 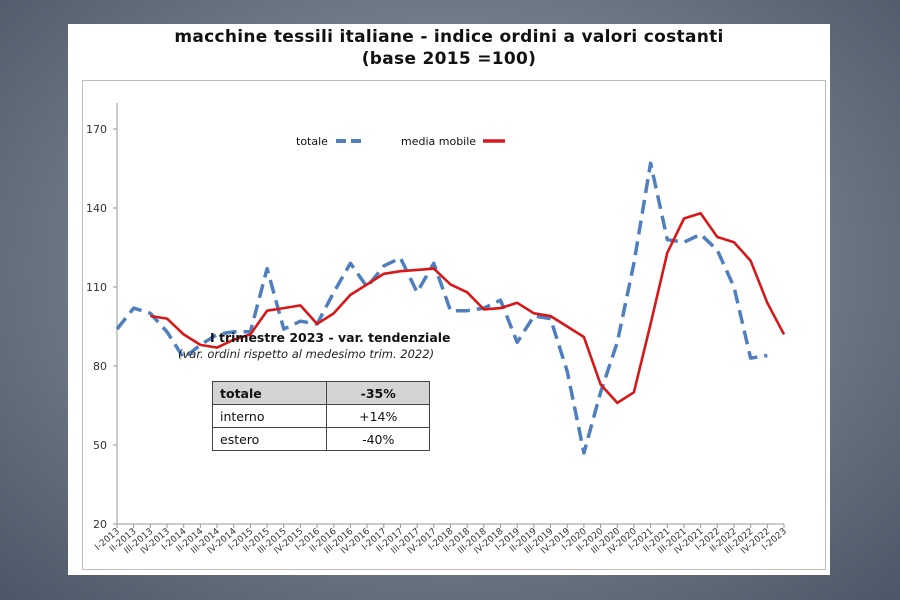 What do you see at coordinates (269, 439) in the screenshot?
I see `table-cell-label: estero` at bounding box center [269, 439].